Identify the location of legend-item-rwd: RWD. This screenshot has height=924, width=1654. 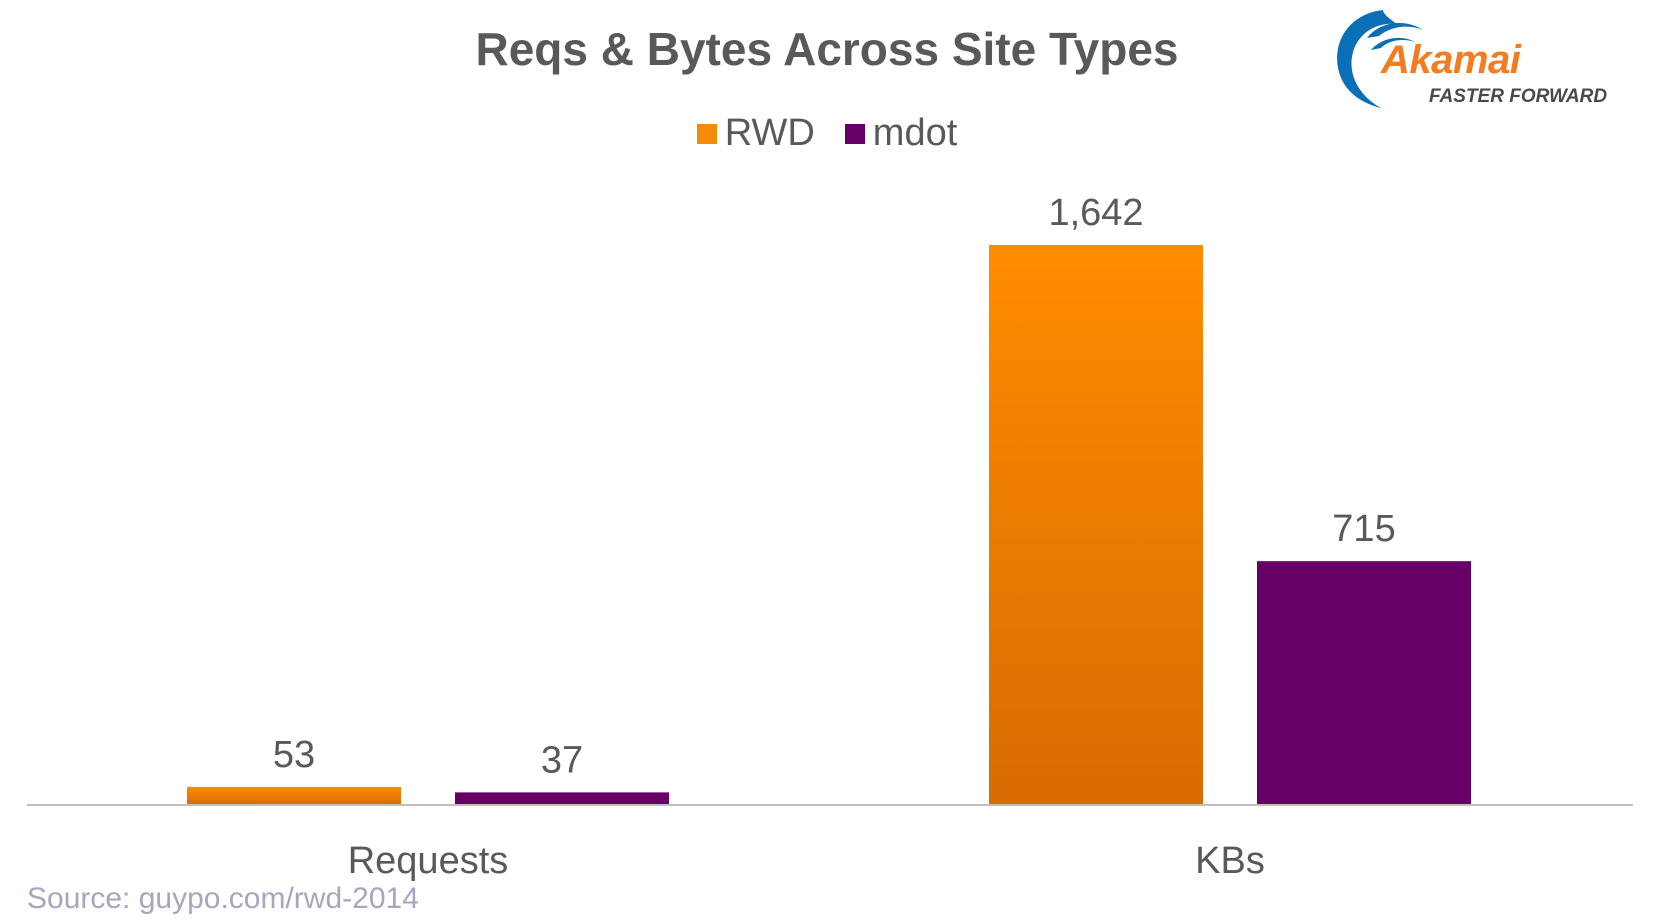
(755, 133).